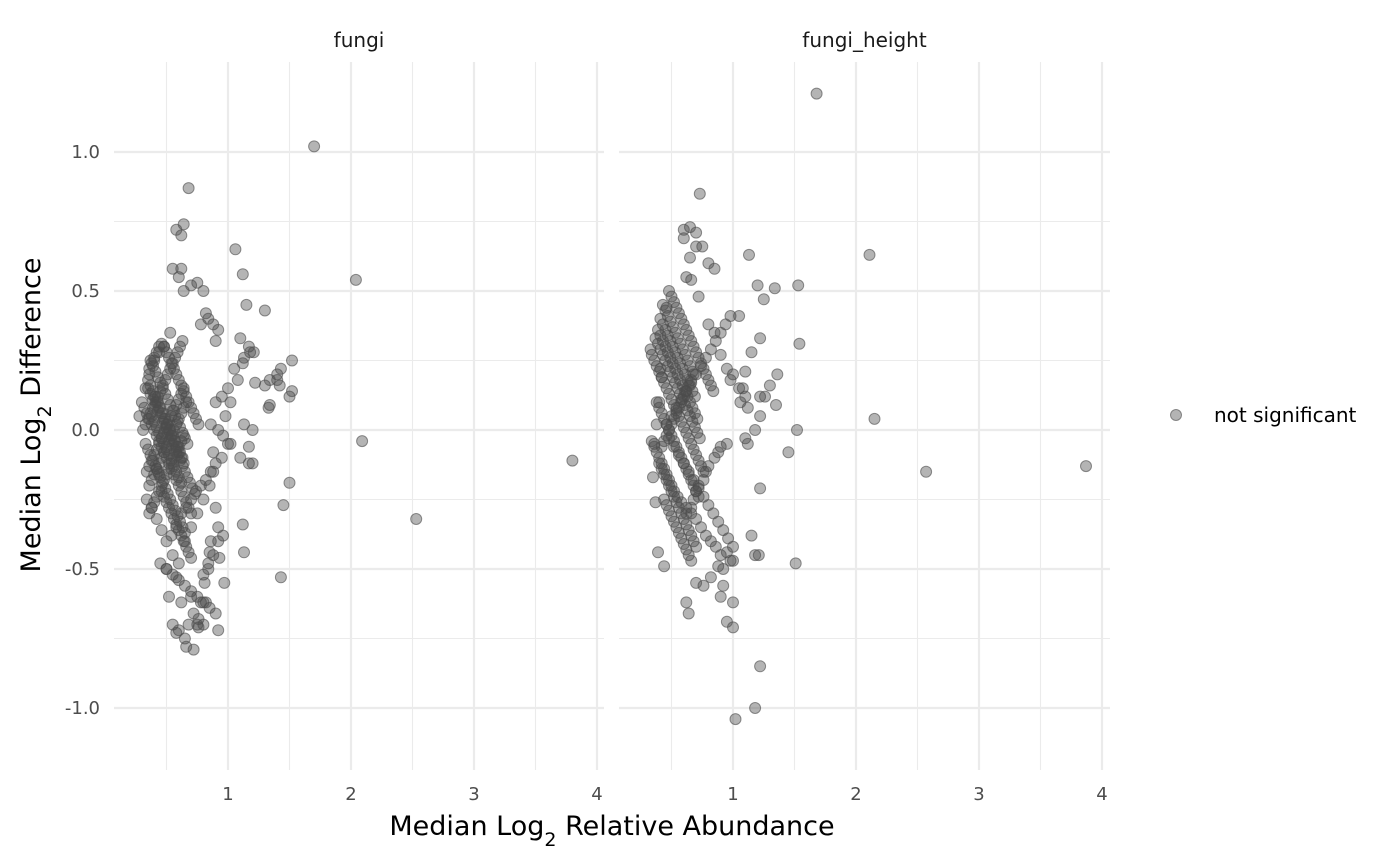 This screenshot has height=866, width=1400. What do you see at coordinates (36, 415) in the screenshot?
I see `y-axis-title: Median Log2 Difference` at bounding box center [36, 415].